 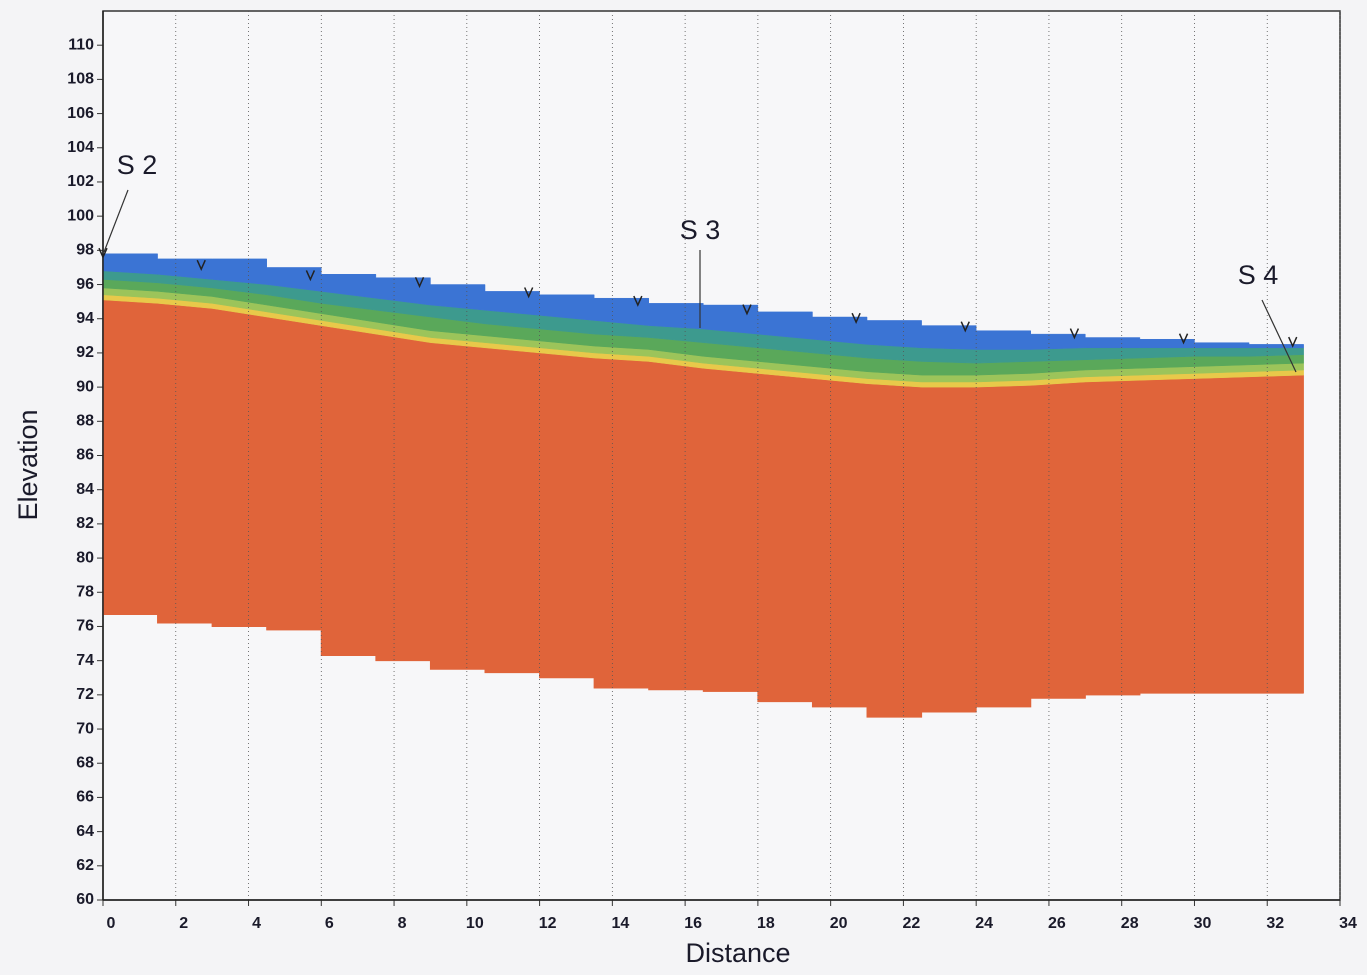 I want to click on y-tick-label: 70, so click(x=85, y=728).